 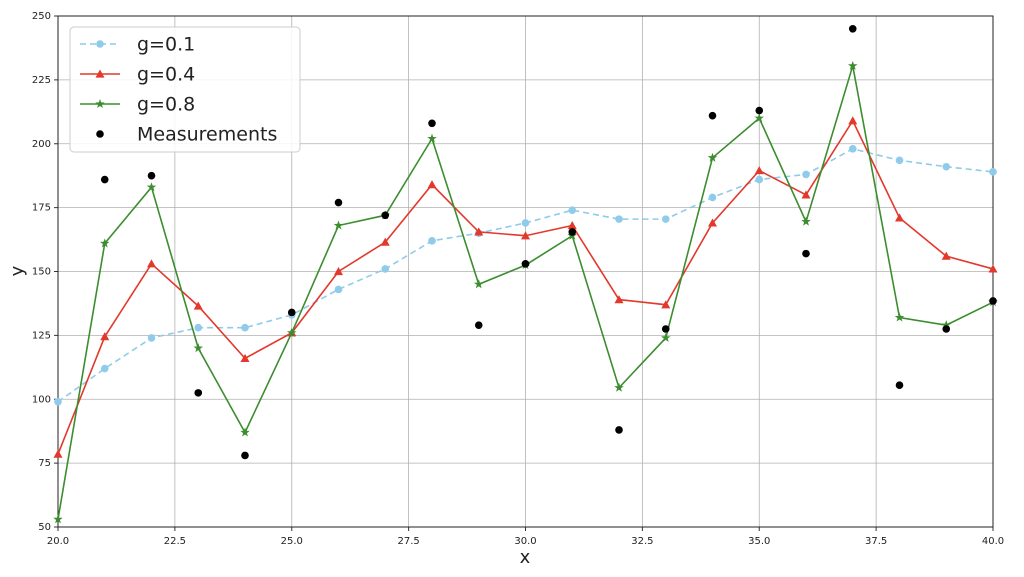 I want to click on legend-box, so click(x=185, y=89).